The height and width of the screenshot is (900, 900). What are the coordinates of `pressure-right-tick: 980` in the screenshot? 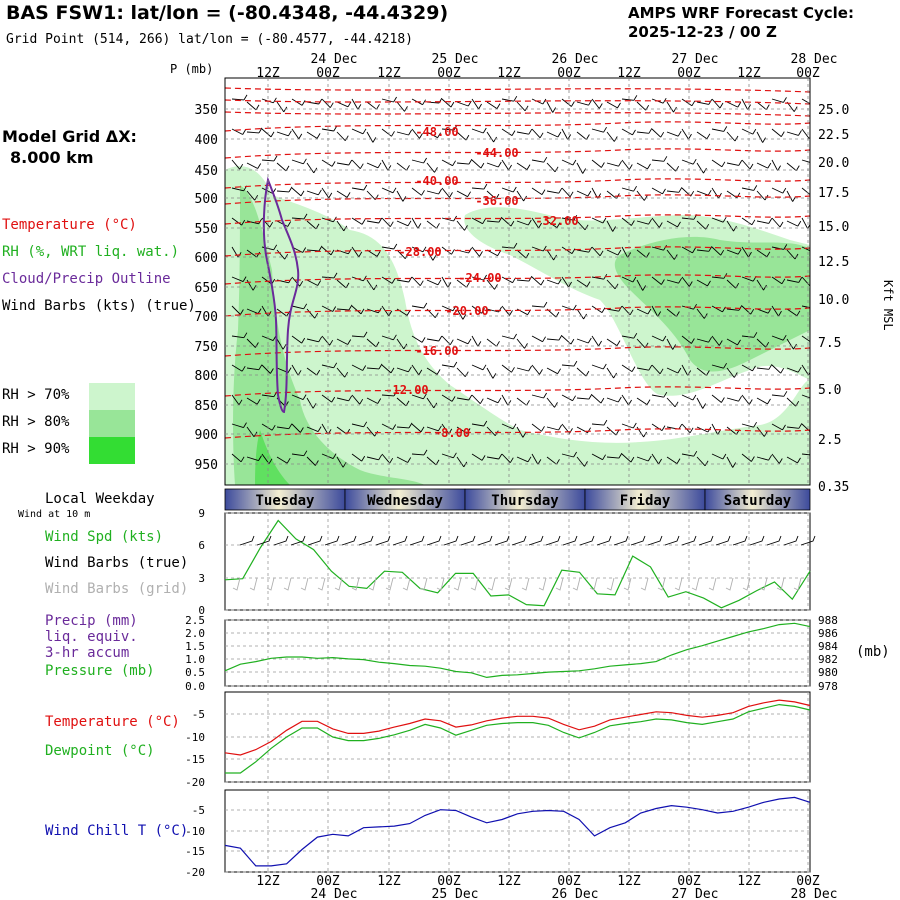 It's located at (828, 672).